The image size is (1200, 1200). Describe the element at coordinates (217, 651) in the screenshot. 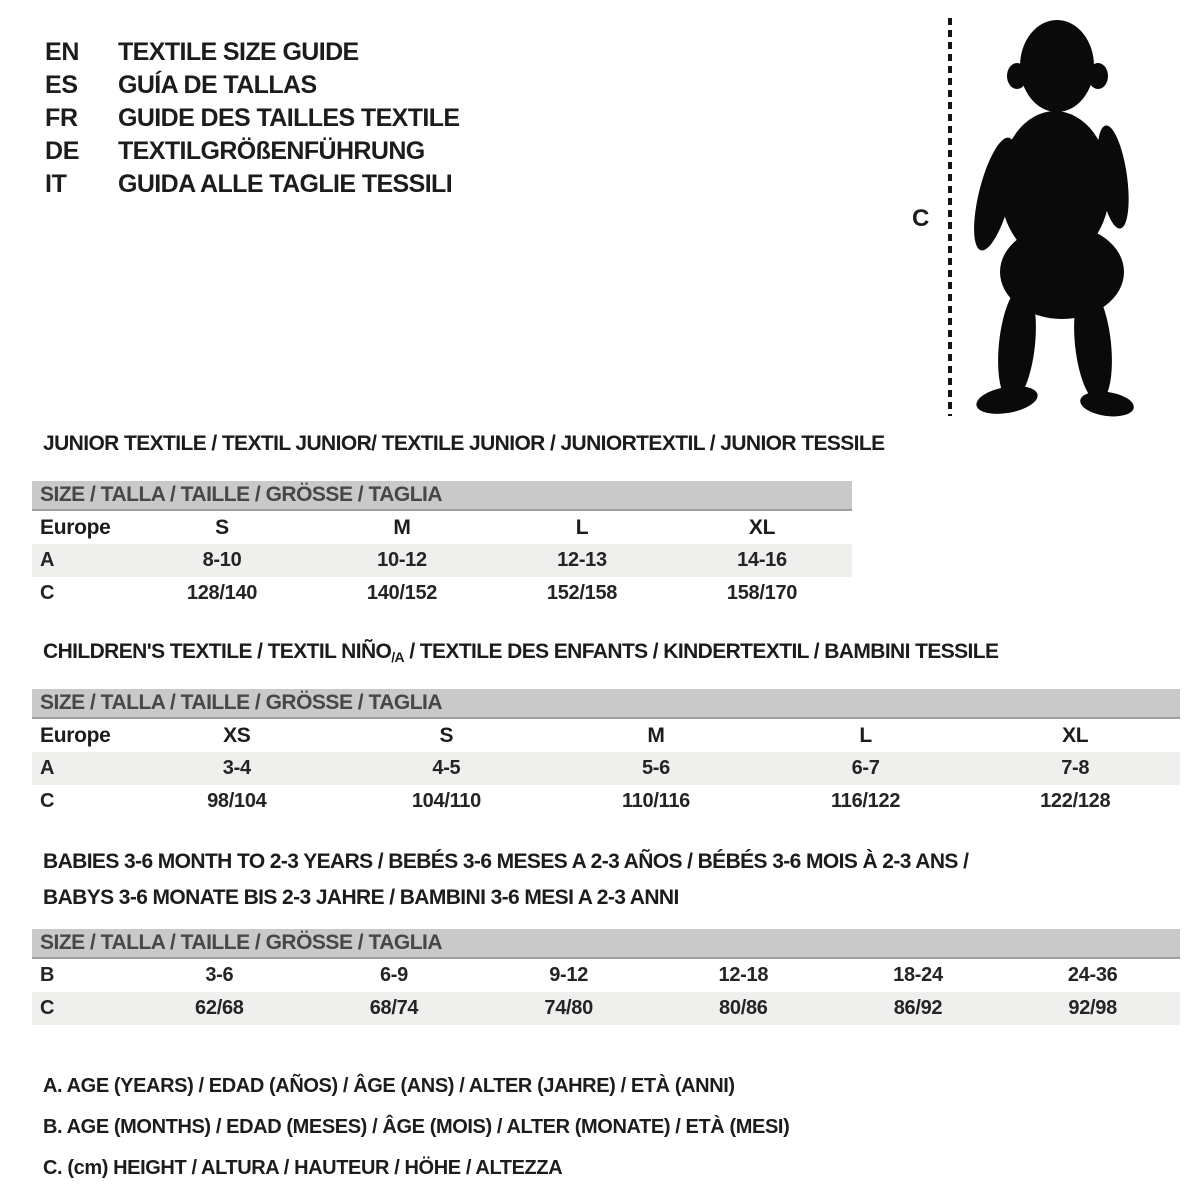

I see `heading-text: CHILDREN'S TEXTILE / TEXTIL NIÑO` at that location.